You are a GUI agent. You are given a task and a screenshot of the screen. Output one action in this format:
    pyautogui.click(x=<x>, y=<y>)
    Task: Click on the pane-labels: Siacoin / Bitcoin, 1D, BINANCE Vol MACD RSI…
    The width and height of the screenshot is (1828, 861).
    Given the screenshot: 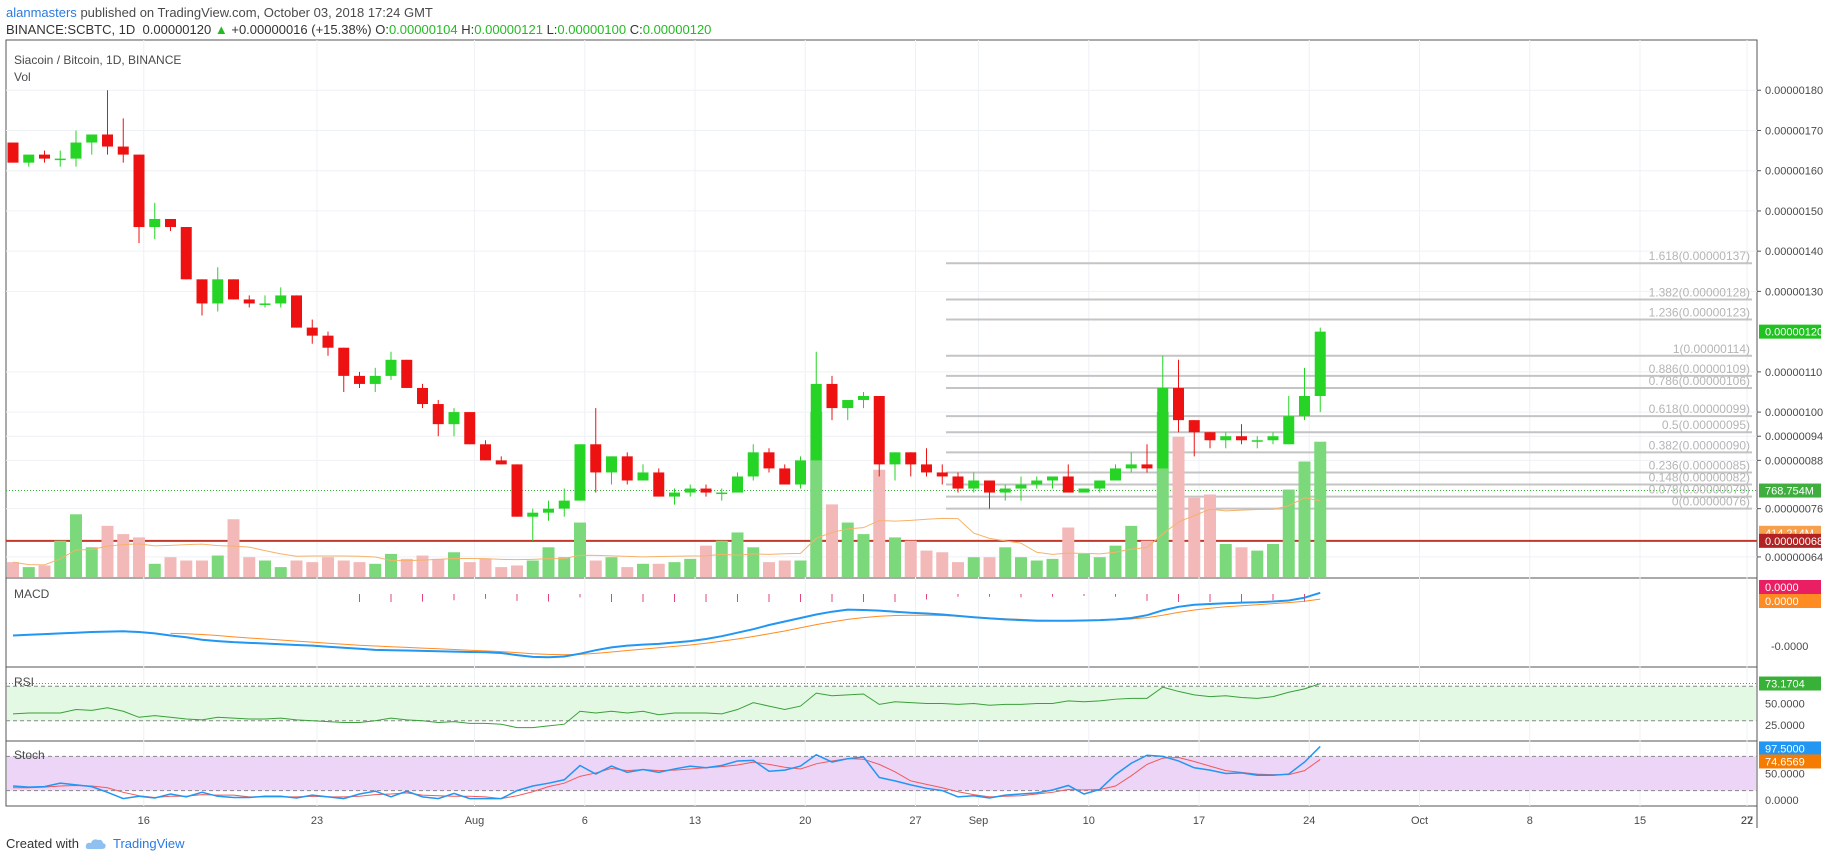 What is the action you would take?
    pyautogui.click(x=97, y=407)
    